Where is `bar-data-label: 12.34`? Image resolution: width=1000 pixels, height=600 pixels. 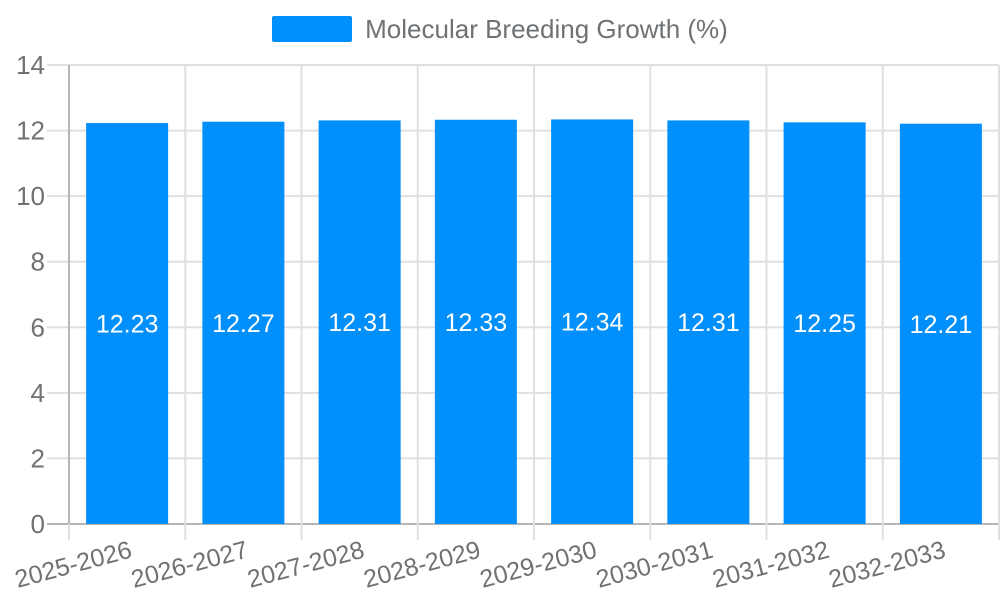 bar-data-label: 12.34 is located at coordinates (592, 323).